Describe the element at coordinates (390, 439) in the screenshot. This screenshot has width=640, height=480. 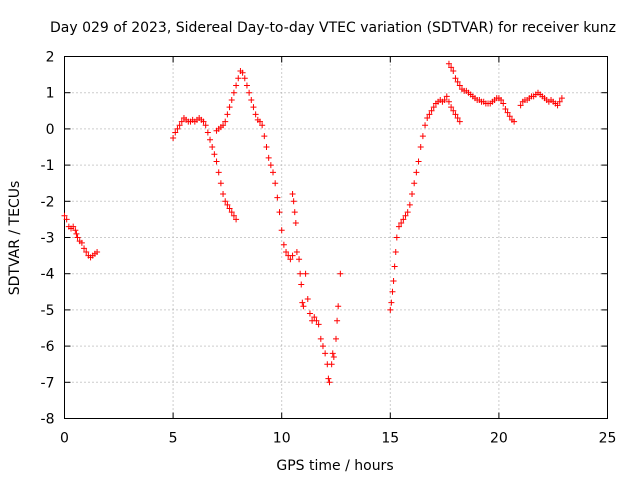
I see `x-tick-label: 15` at that location.